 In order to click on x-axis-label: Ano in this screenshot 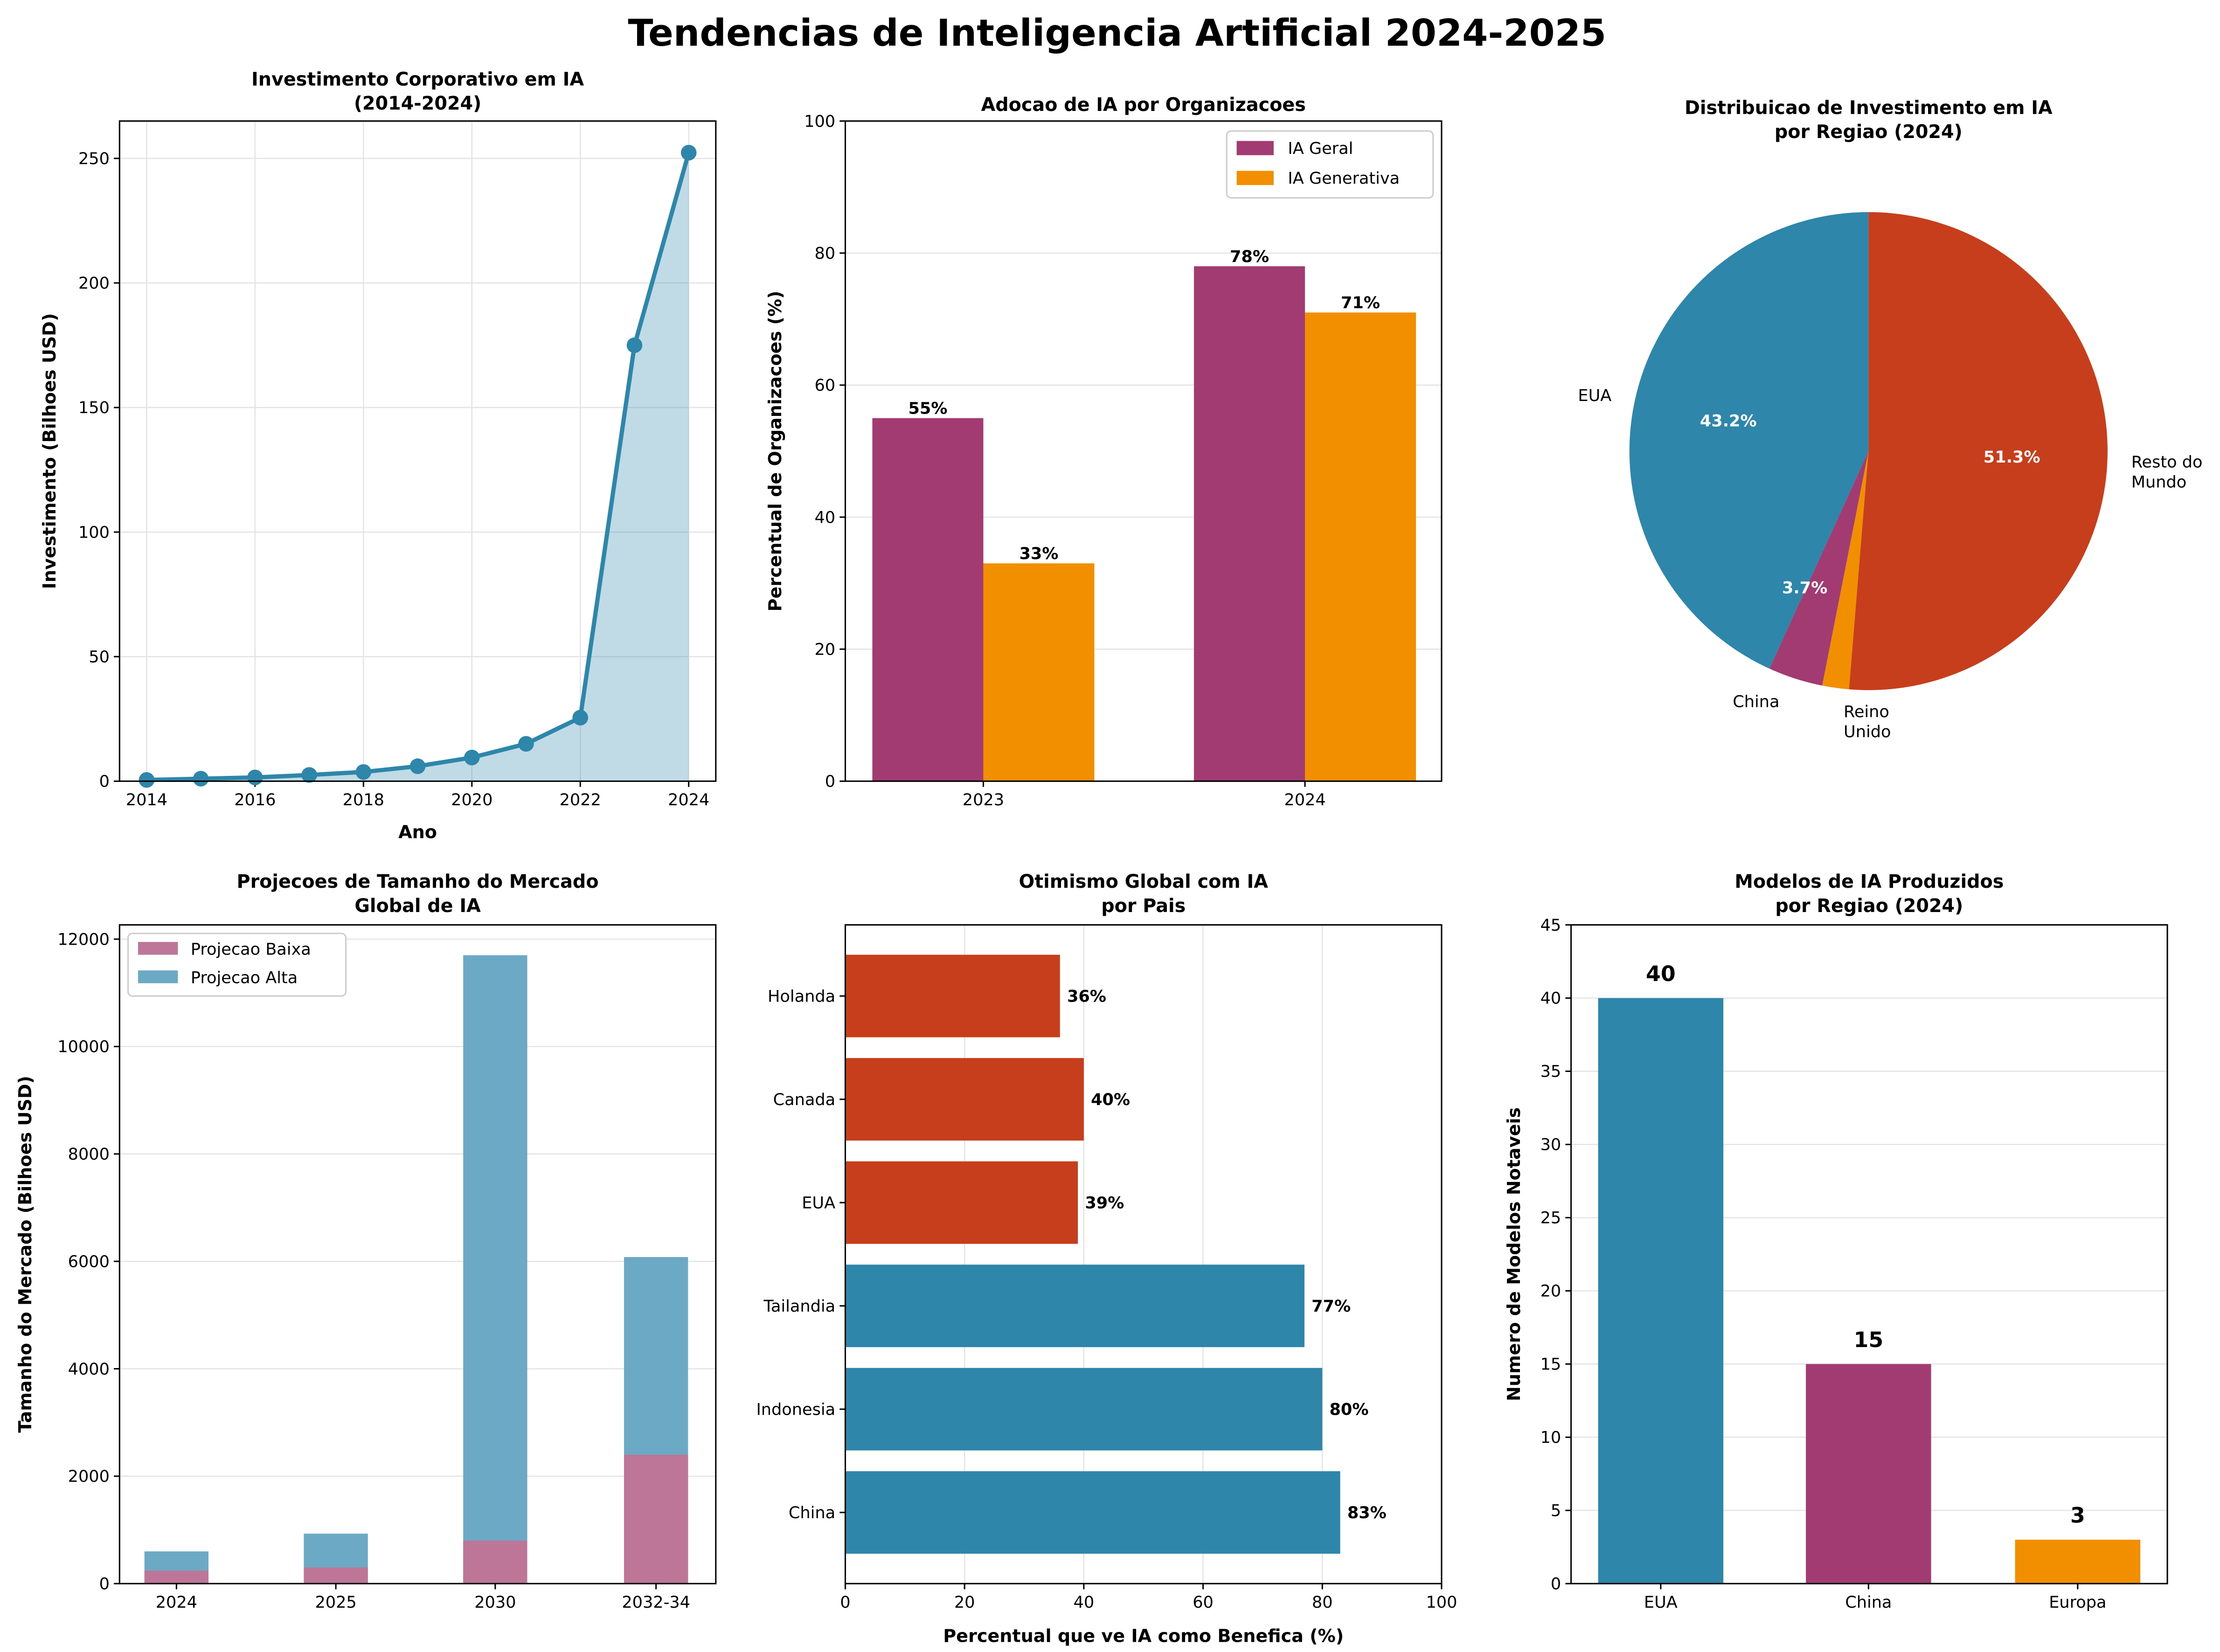, I will do `click(417, 832)`.